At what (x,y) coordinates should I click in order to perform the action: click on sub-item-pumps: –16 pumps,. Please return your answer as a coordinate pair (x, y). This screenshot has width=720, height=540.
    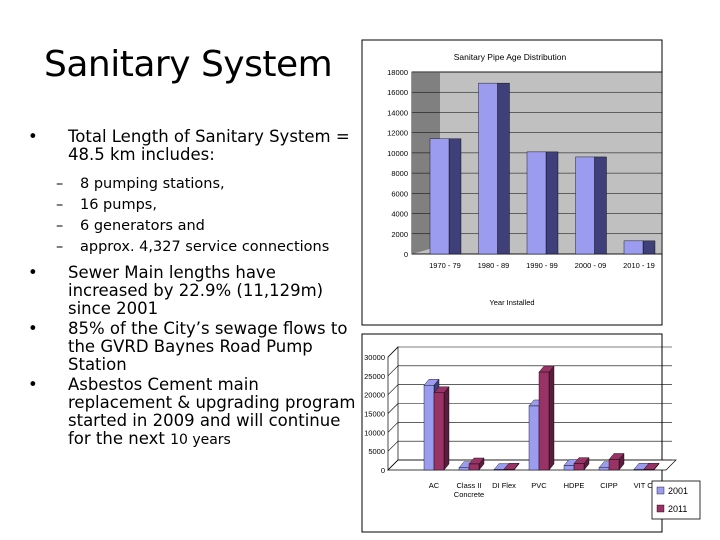
    Looking at the image, I should click on (193, 205).